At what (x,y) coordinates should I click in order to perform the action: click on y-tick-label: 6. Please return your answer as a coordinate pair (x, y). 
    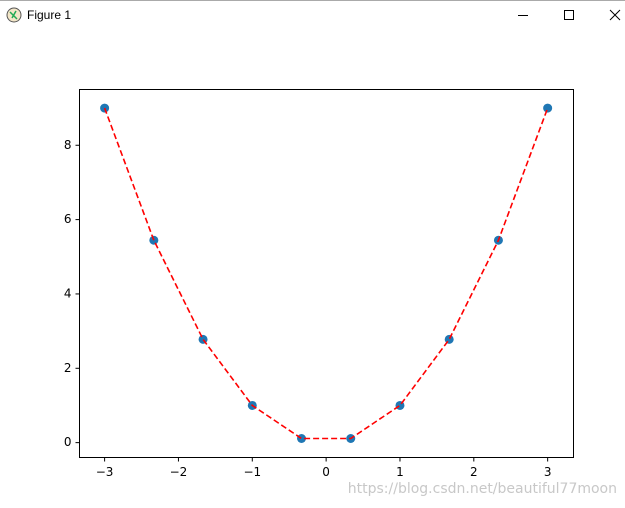
    Looking at the image, I should click on (68, 219).